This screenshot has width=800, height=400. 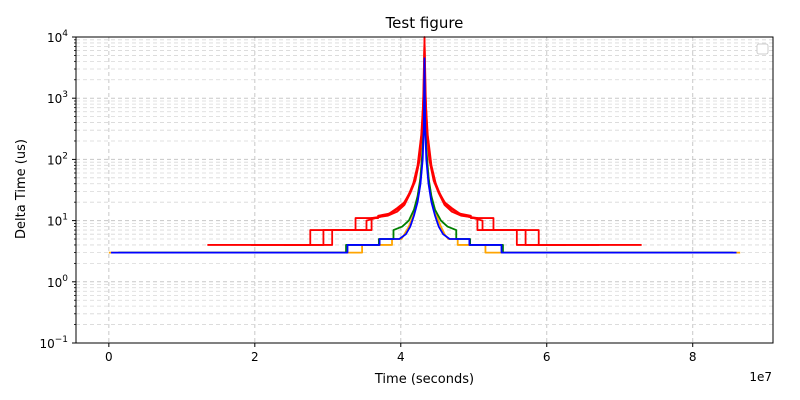 I want to click on x-tick-label: 2, so click(x=255, y=357).